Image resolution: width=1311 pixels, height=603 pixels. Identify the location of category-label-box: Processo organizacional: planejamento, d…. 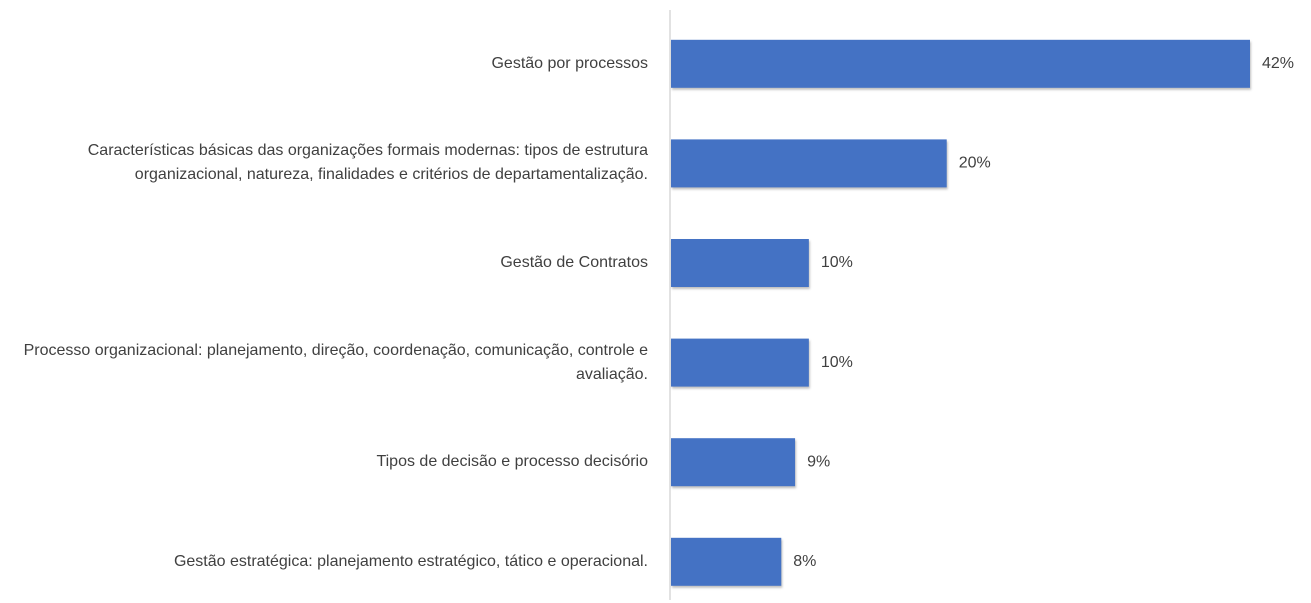
(324, 363).